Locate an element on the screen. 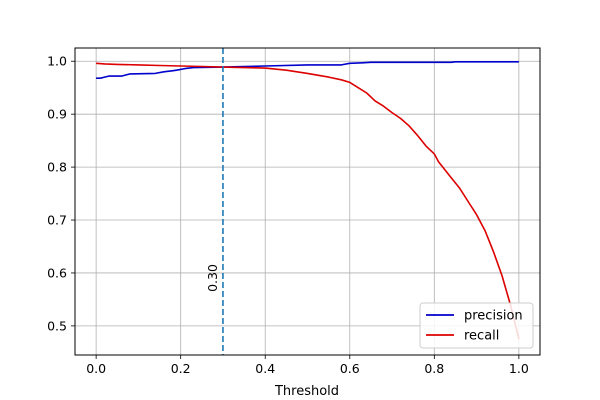  x-axis-label: Threshold is located at coordinates (306, 391).